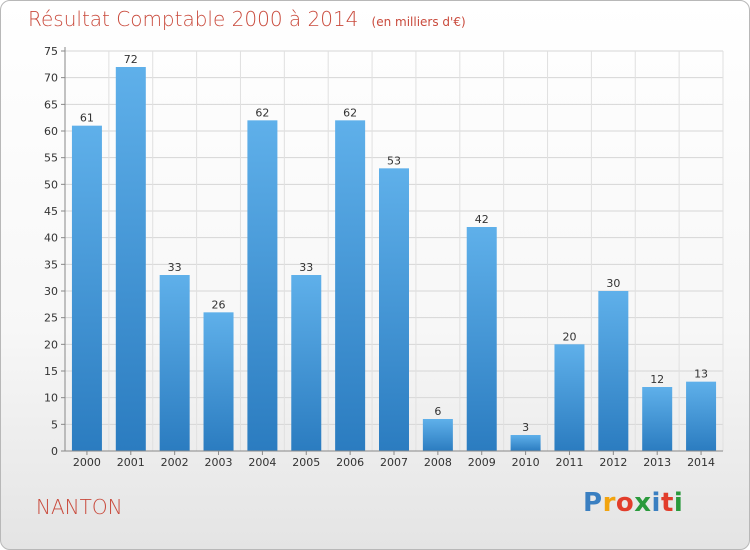 The image size is (750, 550). I want to click on y-tick-label: 55, so click(51, 158).